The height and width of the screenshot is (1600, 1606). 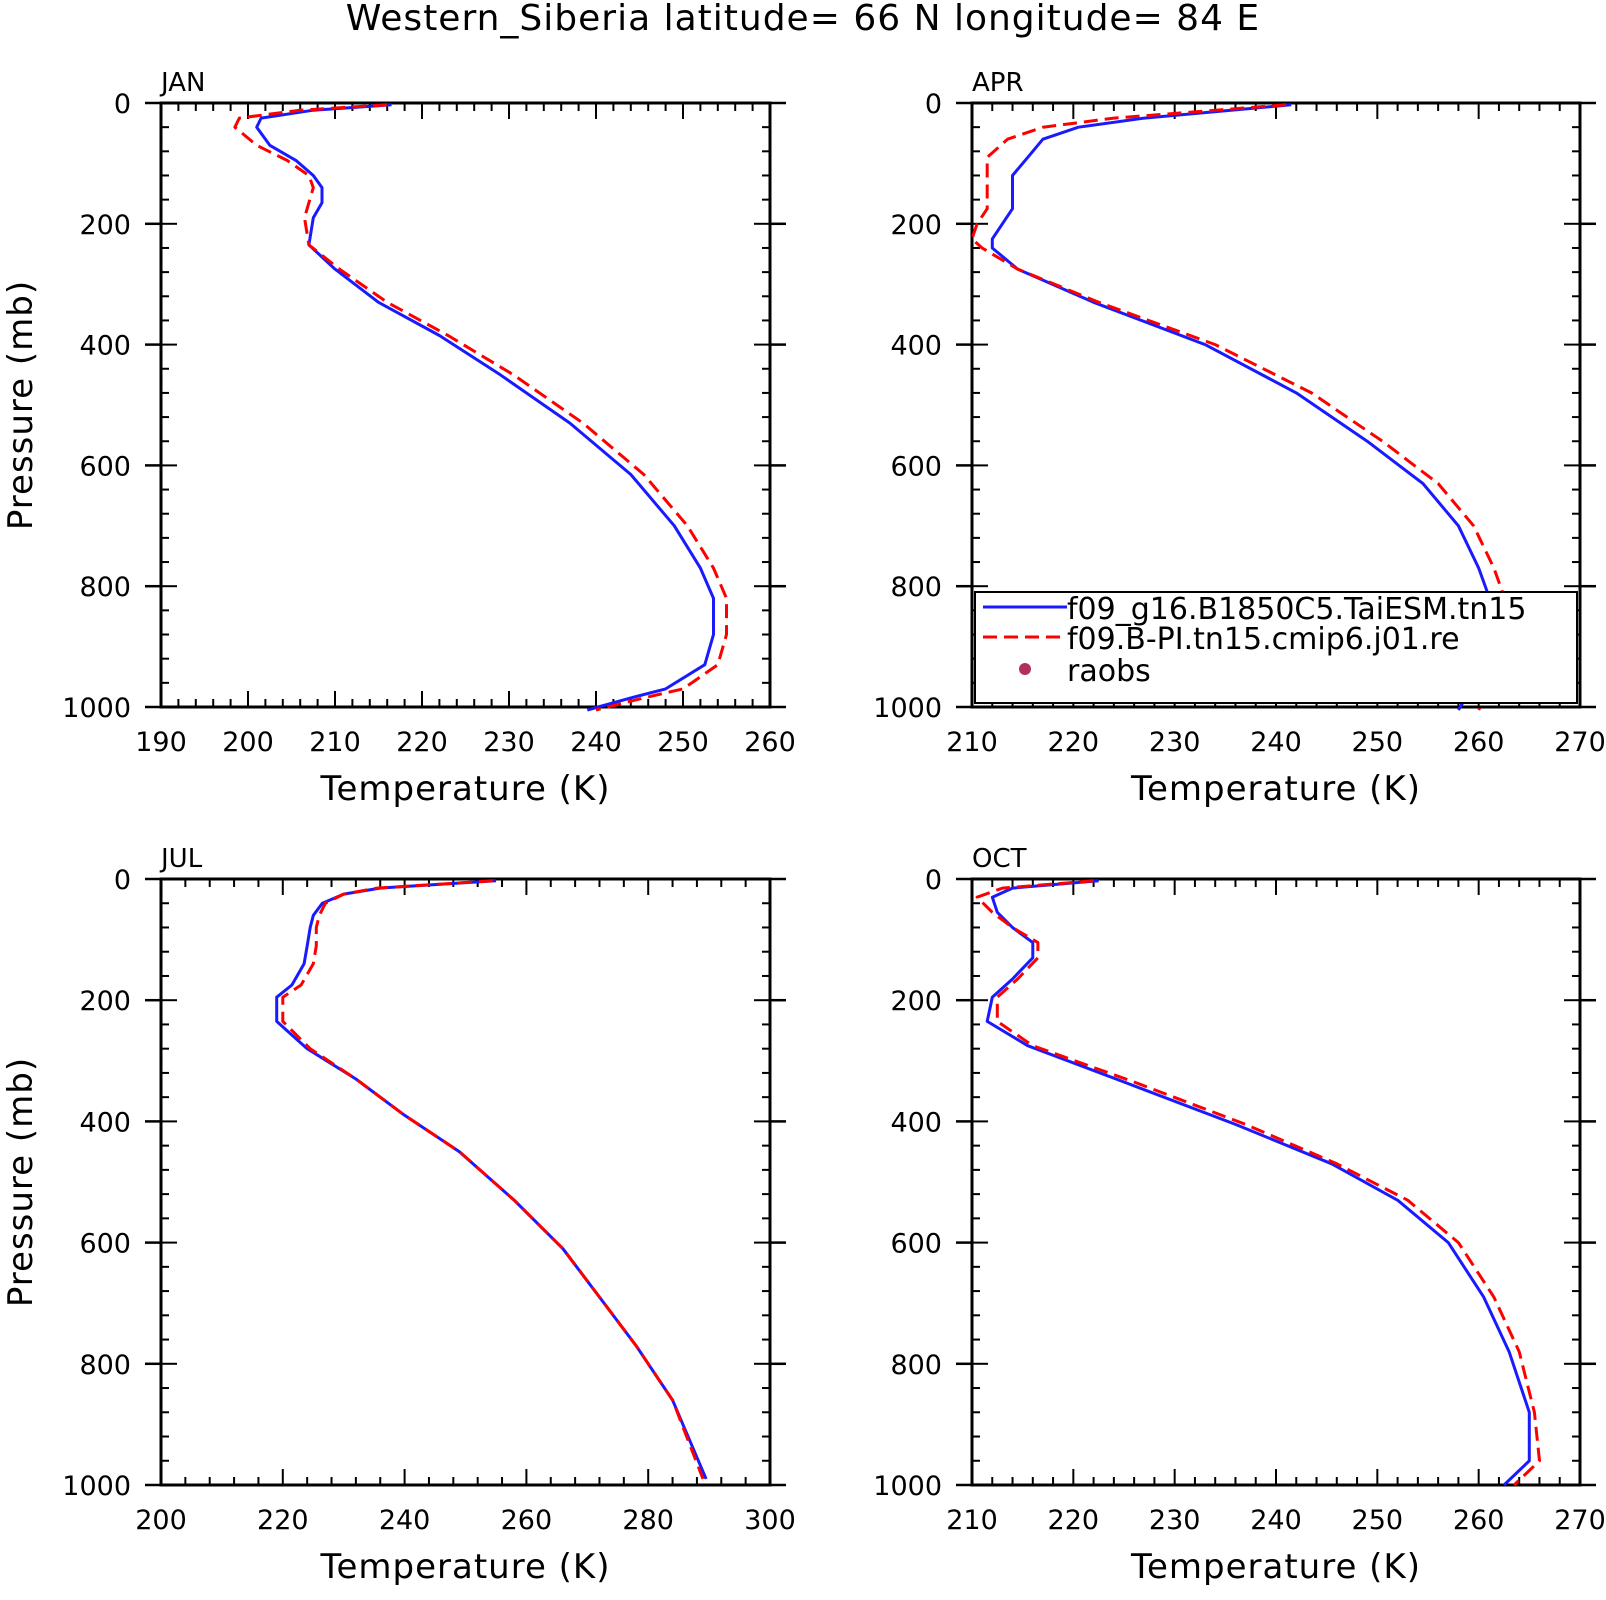 What do you see at coordinates (1296, 609) in the screenshot?
I see `legend-entry: f09_g16.B1850C5.TaiESM.tn15` at bounding box center [1296, 609].